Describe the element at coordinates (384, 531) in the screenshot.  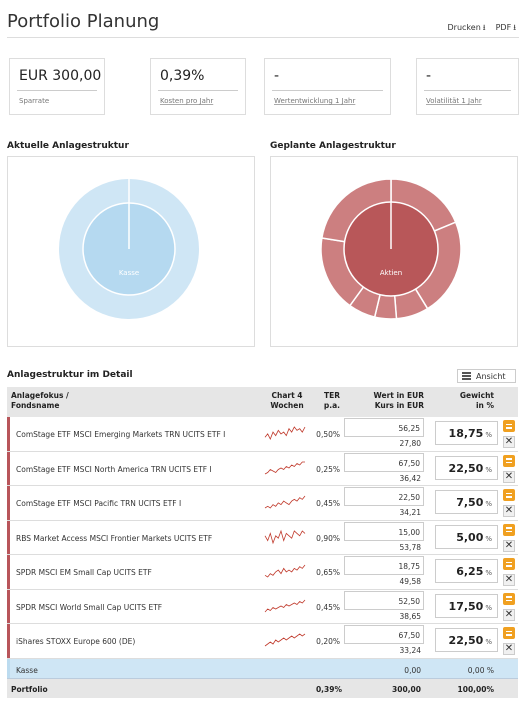
I see `wert-input: 15,00` at that location.